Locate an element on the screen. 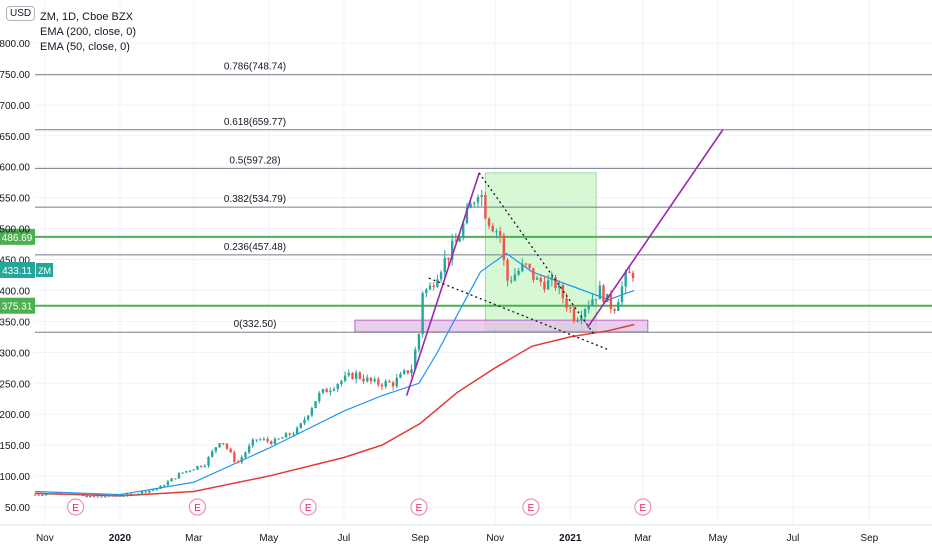  y-tick-label: 300.00 is located at coordinates (15, 353).